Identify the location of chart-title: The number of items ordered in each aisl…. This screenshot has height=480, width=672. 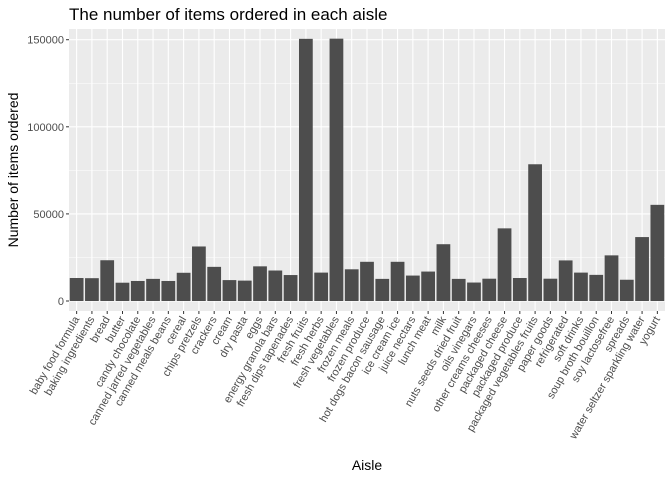
(228, 14).